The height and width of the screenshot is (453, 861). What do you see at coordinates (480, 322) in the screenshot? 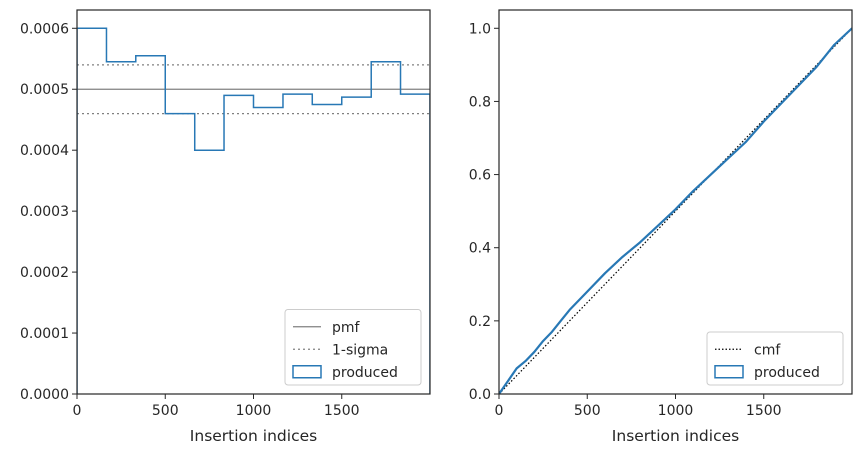
I see `y-tick-label: 0.2` at bounding box center [480, 322].